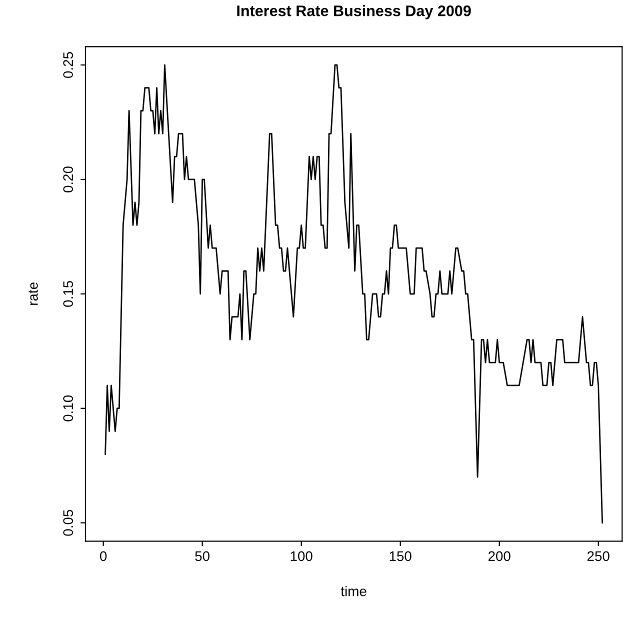 Image resolution: width=624 pixels, height=622 pixels. Describe the element at coordinates (68, 408) in the screenshot. I see `y-tick-label: 0.10` at that location.